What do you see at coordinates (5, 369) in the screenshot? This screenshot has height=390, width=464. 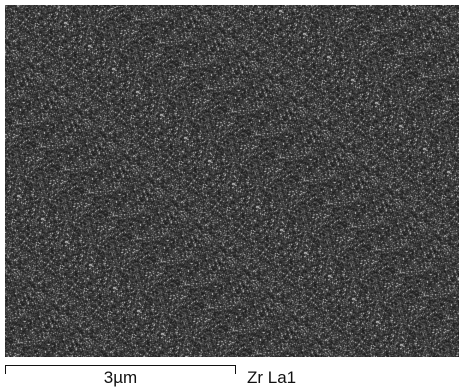 I see `scale-bar-left-tick` at bounding box center [5, 369].